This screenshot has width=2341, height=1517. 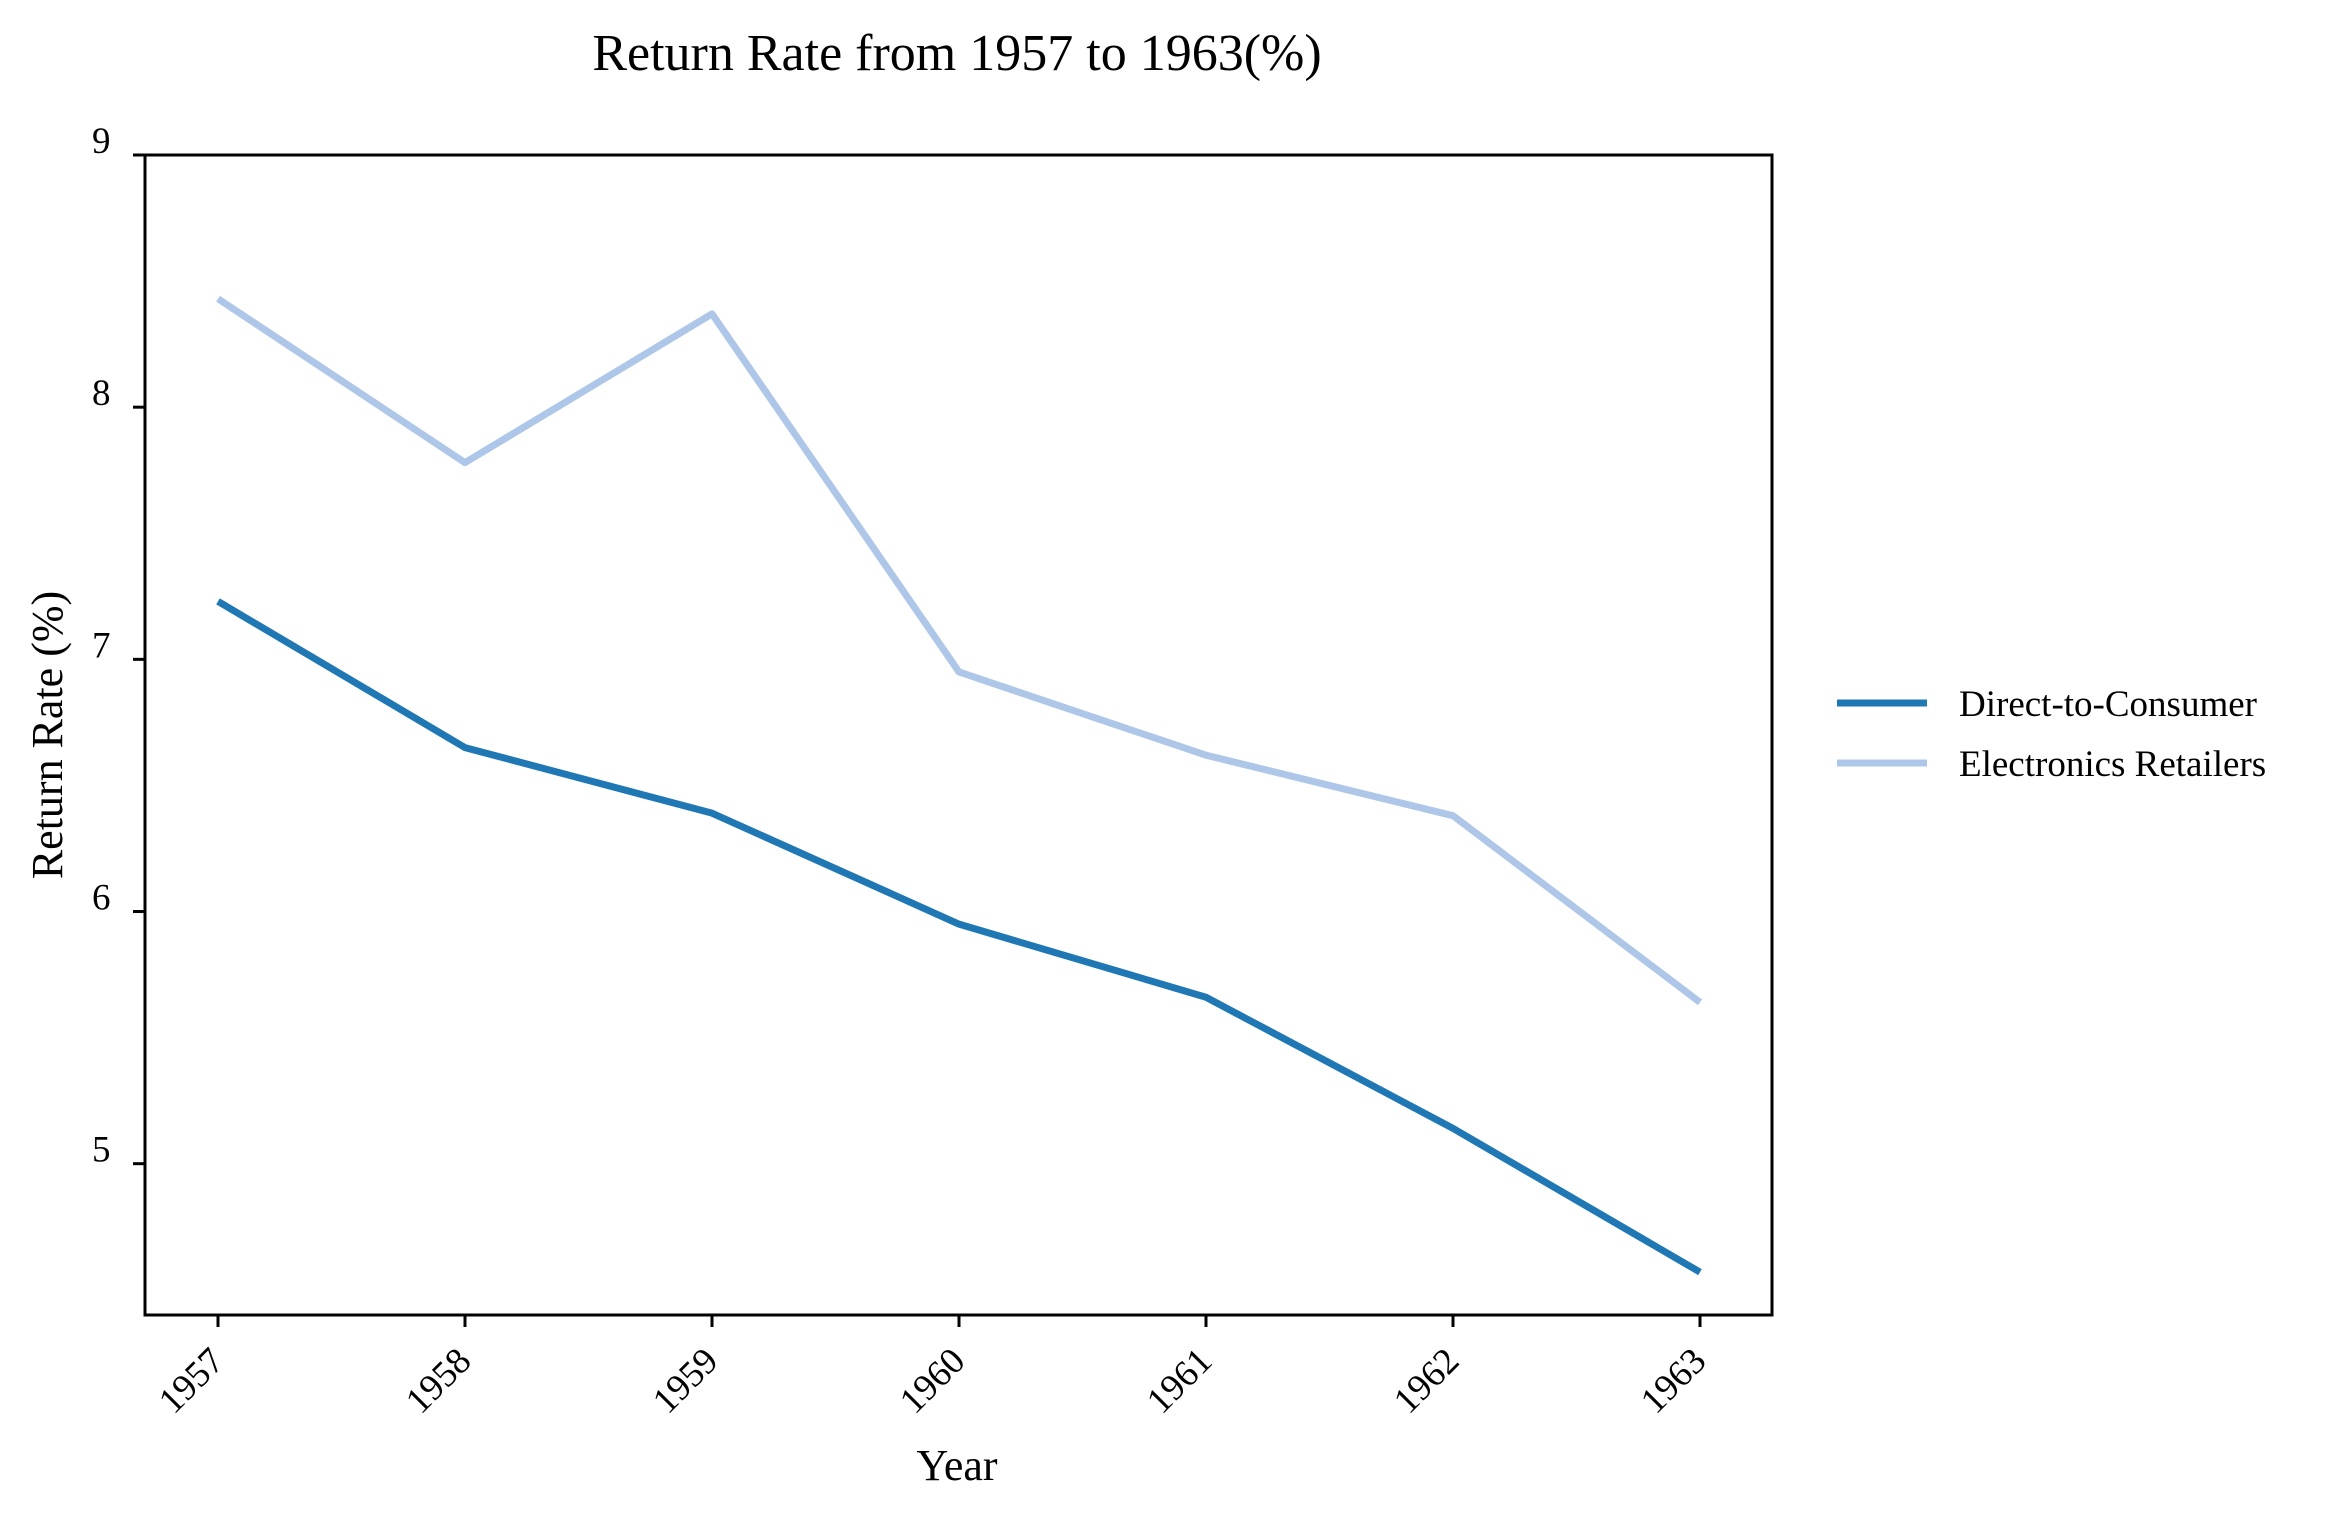 I want to click on y-tick-label: 6, so click(x=101, y=898).